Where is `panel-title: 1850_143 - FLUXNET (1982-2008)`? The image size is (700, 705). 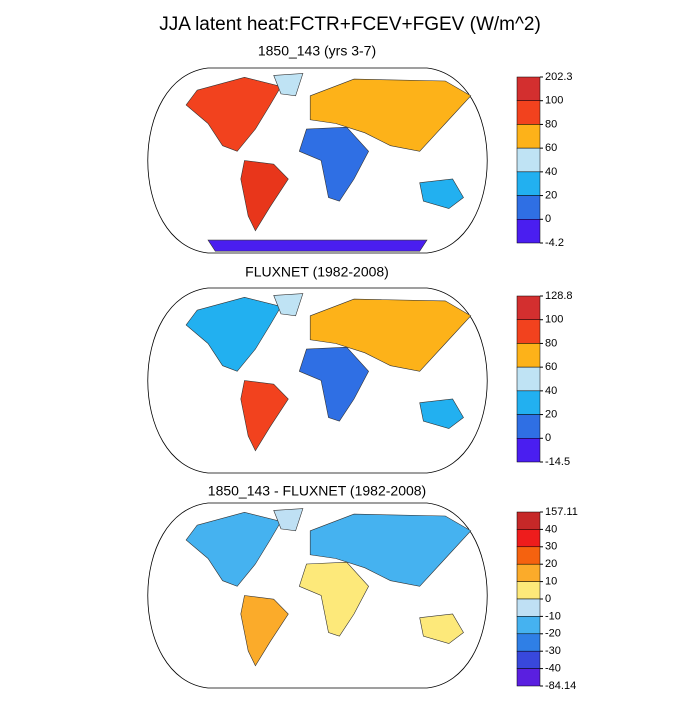
panel-title: 1850_143 - FLUXNET (1982-2008) is located at coordinates (317, 491).